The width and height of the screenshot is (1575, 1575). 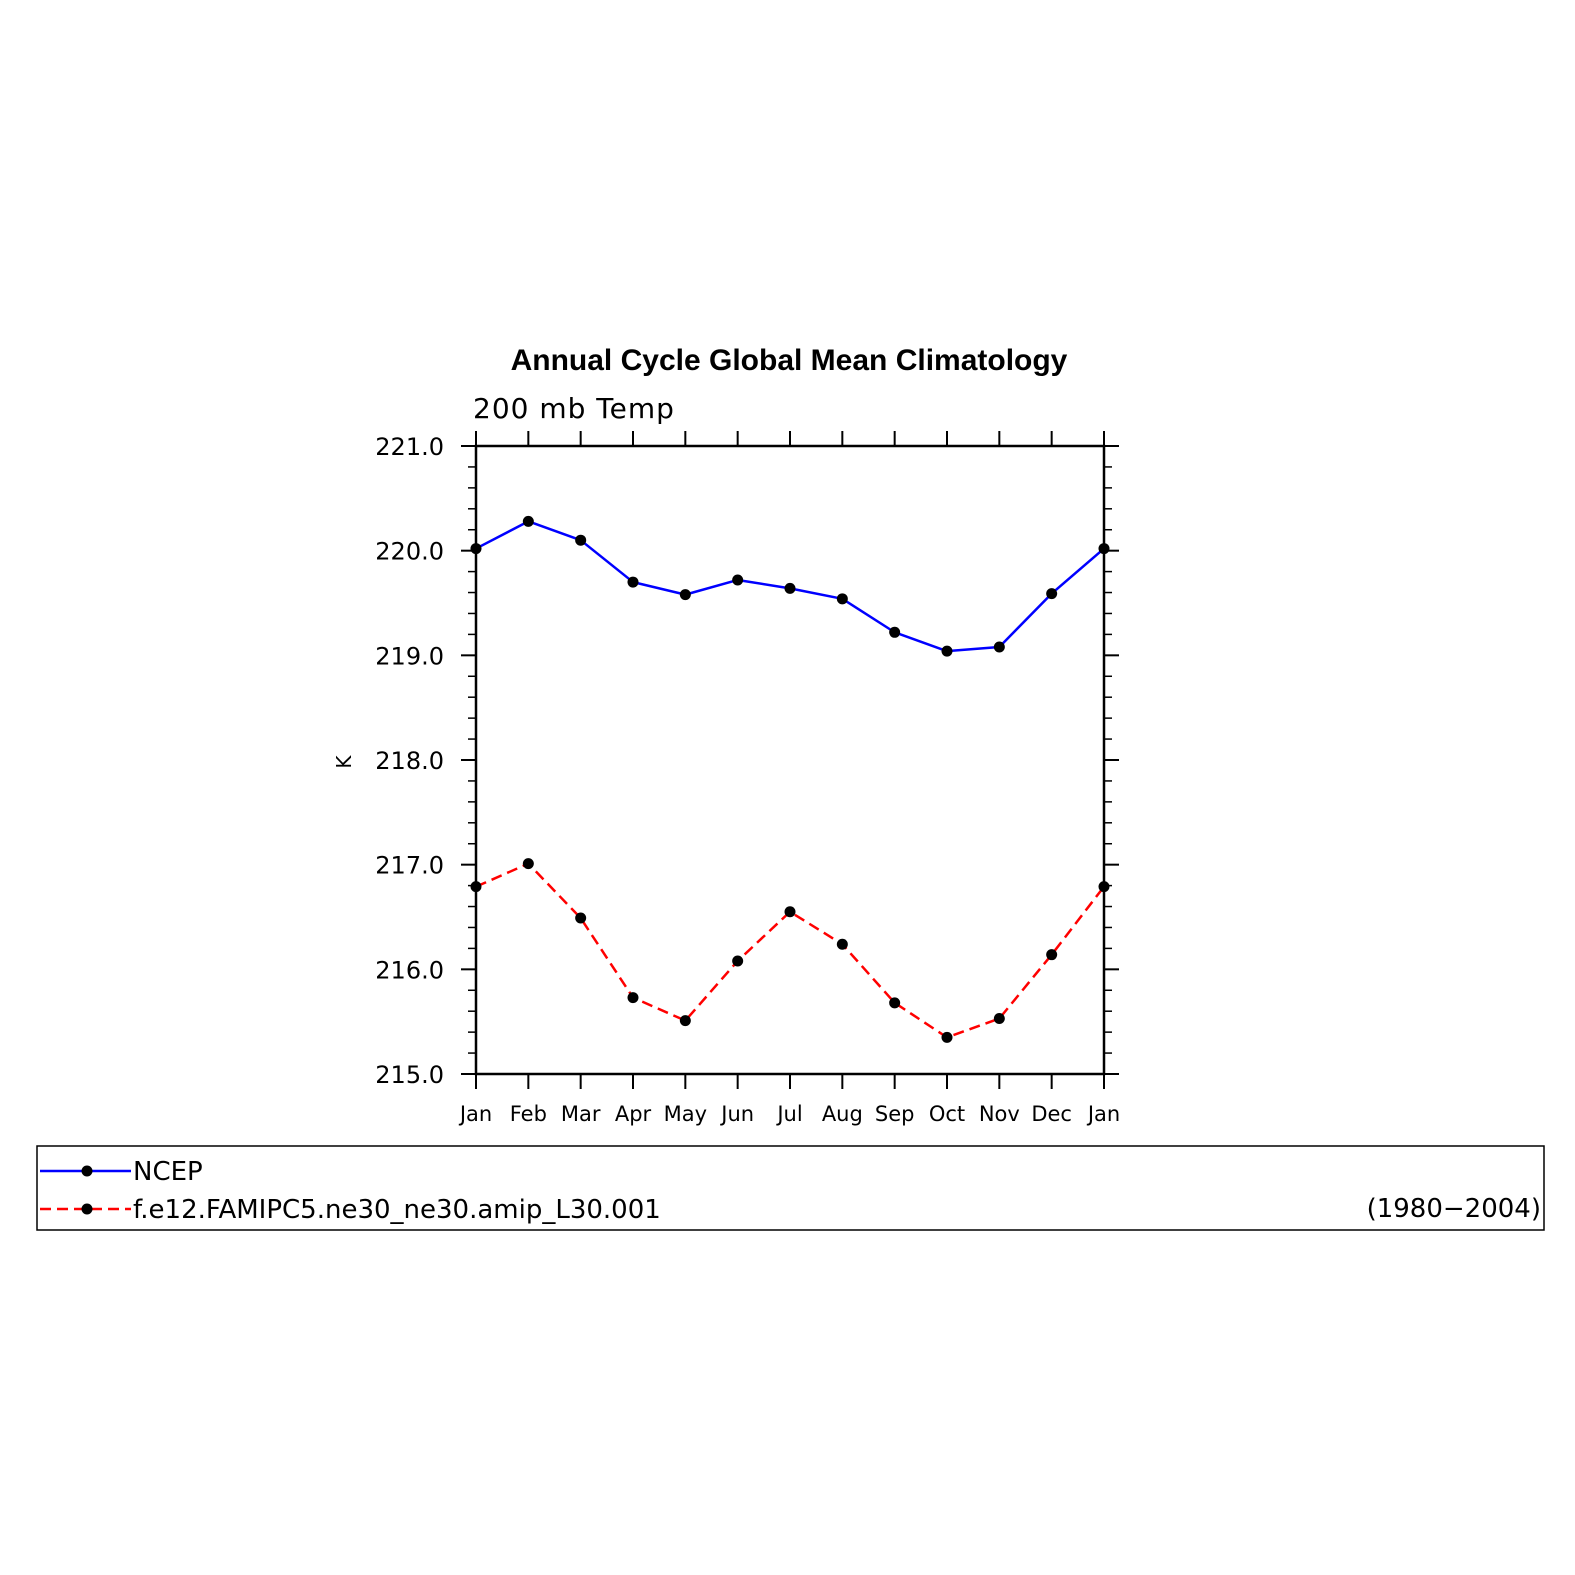 What do you see at coordinates (528, 1114) in the screenshot?
I see `x-tick-label: Feb` at bounding box center [528, 1114].